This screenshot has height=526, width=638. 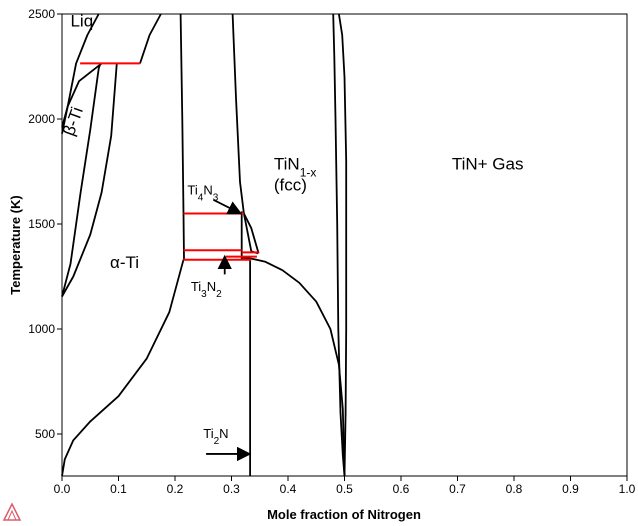 What do you see at coordinates (231, 489) in the screenshot?
I see `x-tick-label: 0.3` at bounding box center [231, 489].